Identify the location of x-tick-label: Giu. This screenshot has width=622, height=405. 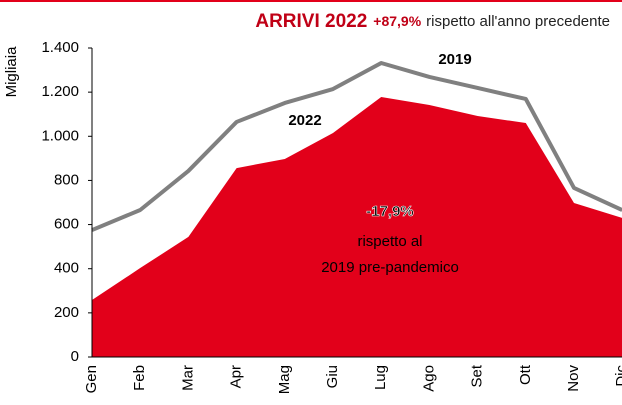
(332, 376).